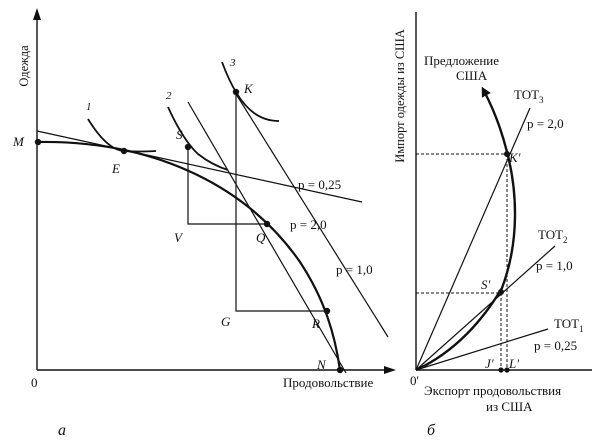 The width and height of the screenshot is (599, 440). Describe the element at coordinates (541, 100) in the screenshot. I see `tot3-subscript: 3` at that location.